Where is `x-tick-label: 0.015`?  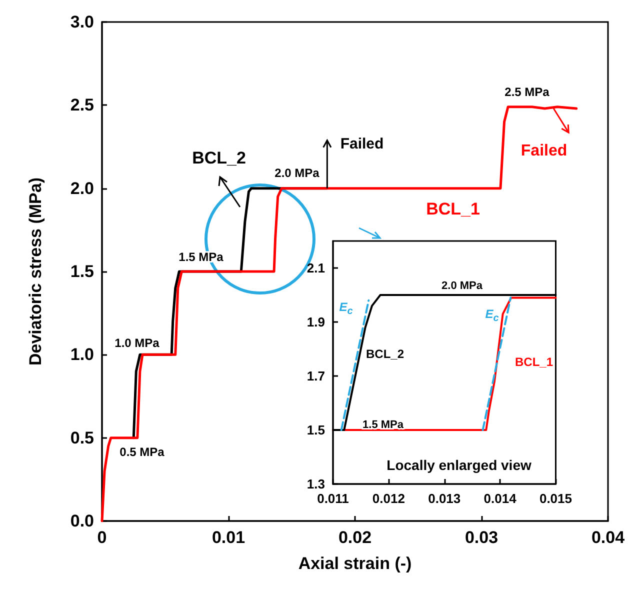
x-tick-label: 0.015 is located at coordinates (555, 498).